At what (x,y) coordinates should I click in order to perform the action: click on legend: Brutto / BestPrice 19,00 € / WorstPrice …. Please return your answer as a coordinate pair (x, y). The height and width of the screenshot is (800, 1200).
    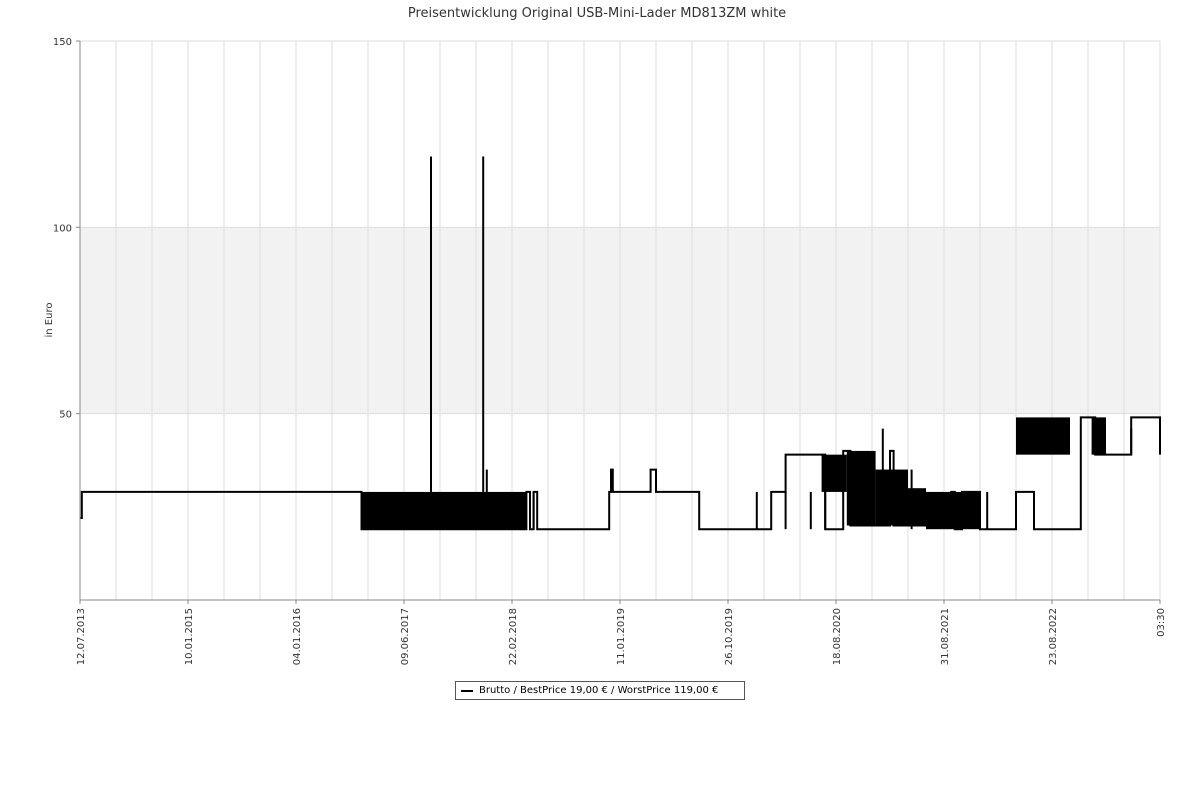
    Looking at the image, I should click on (600, 690).